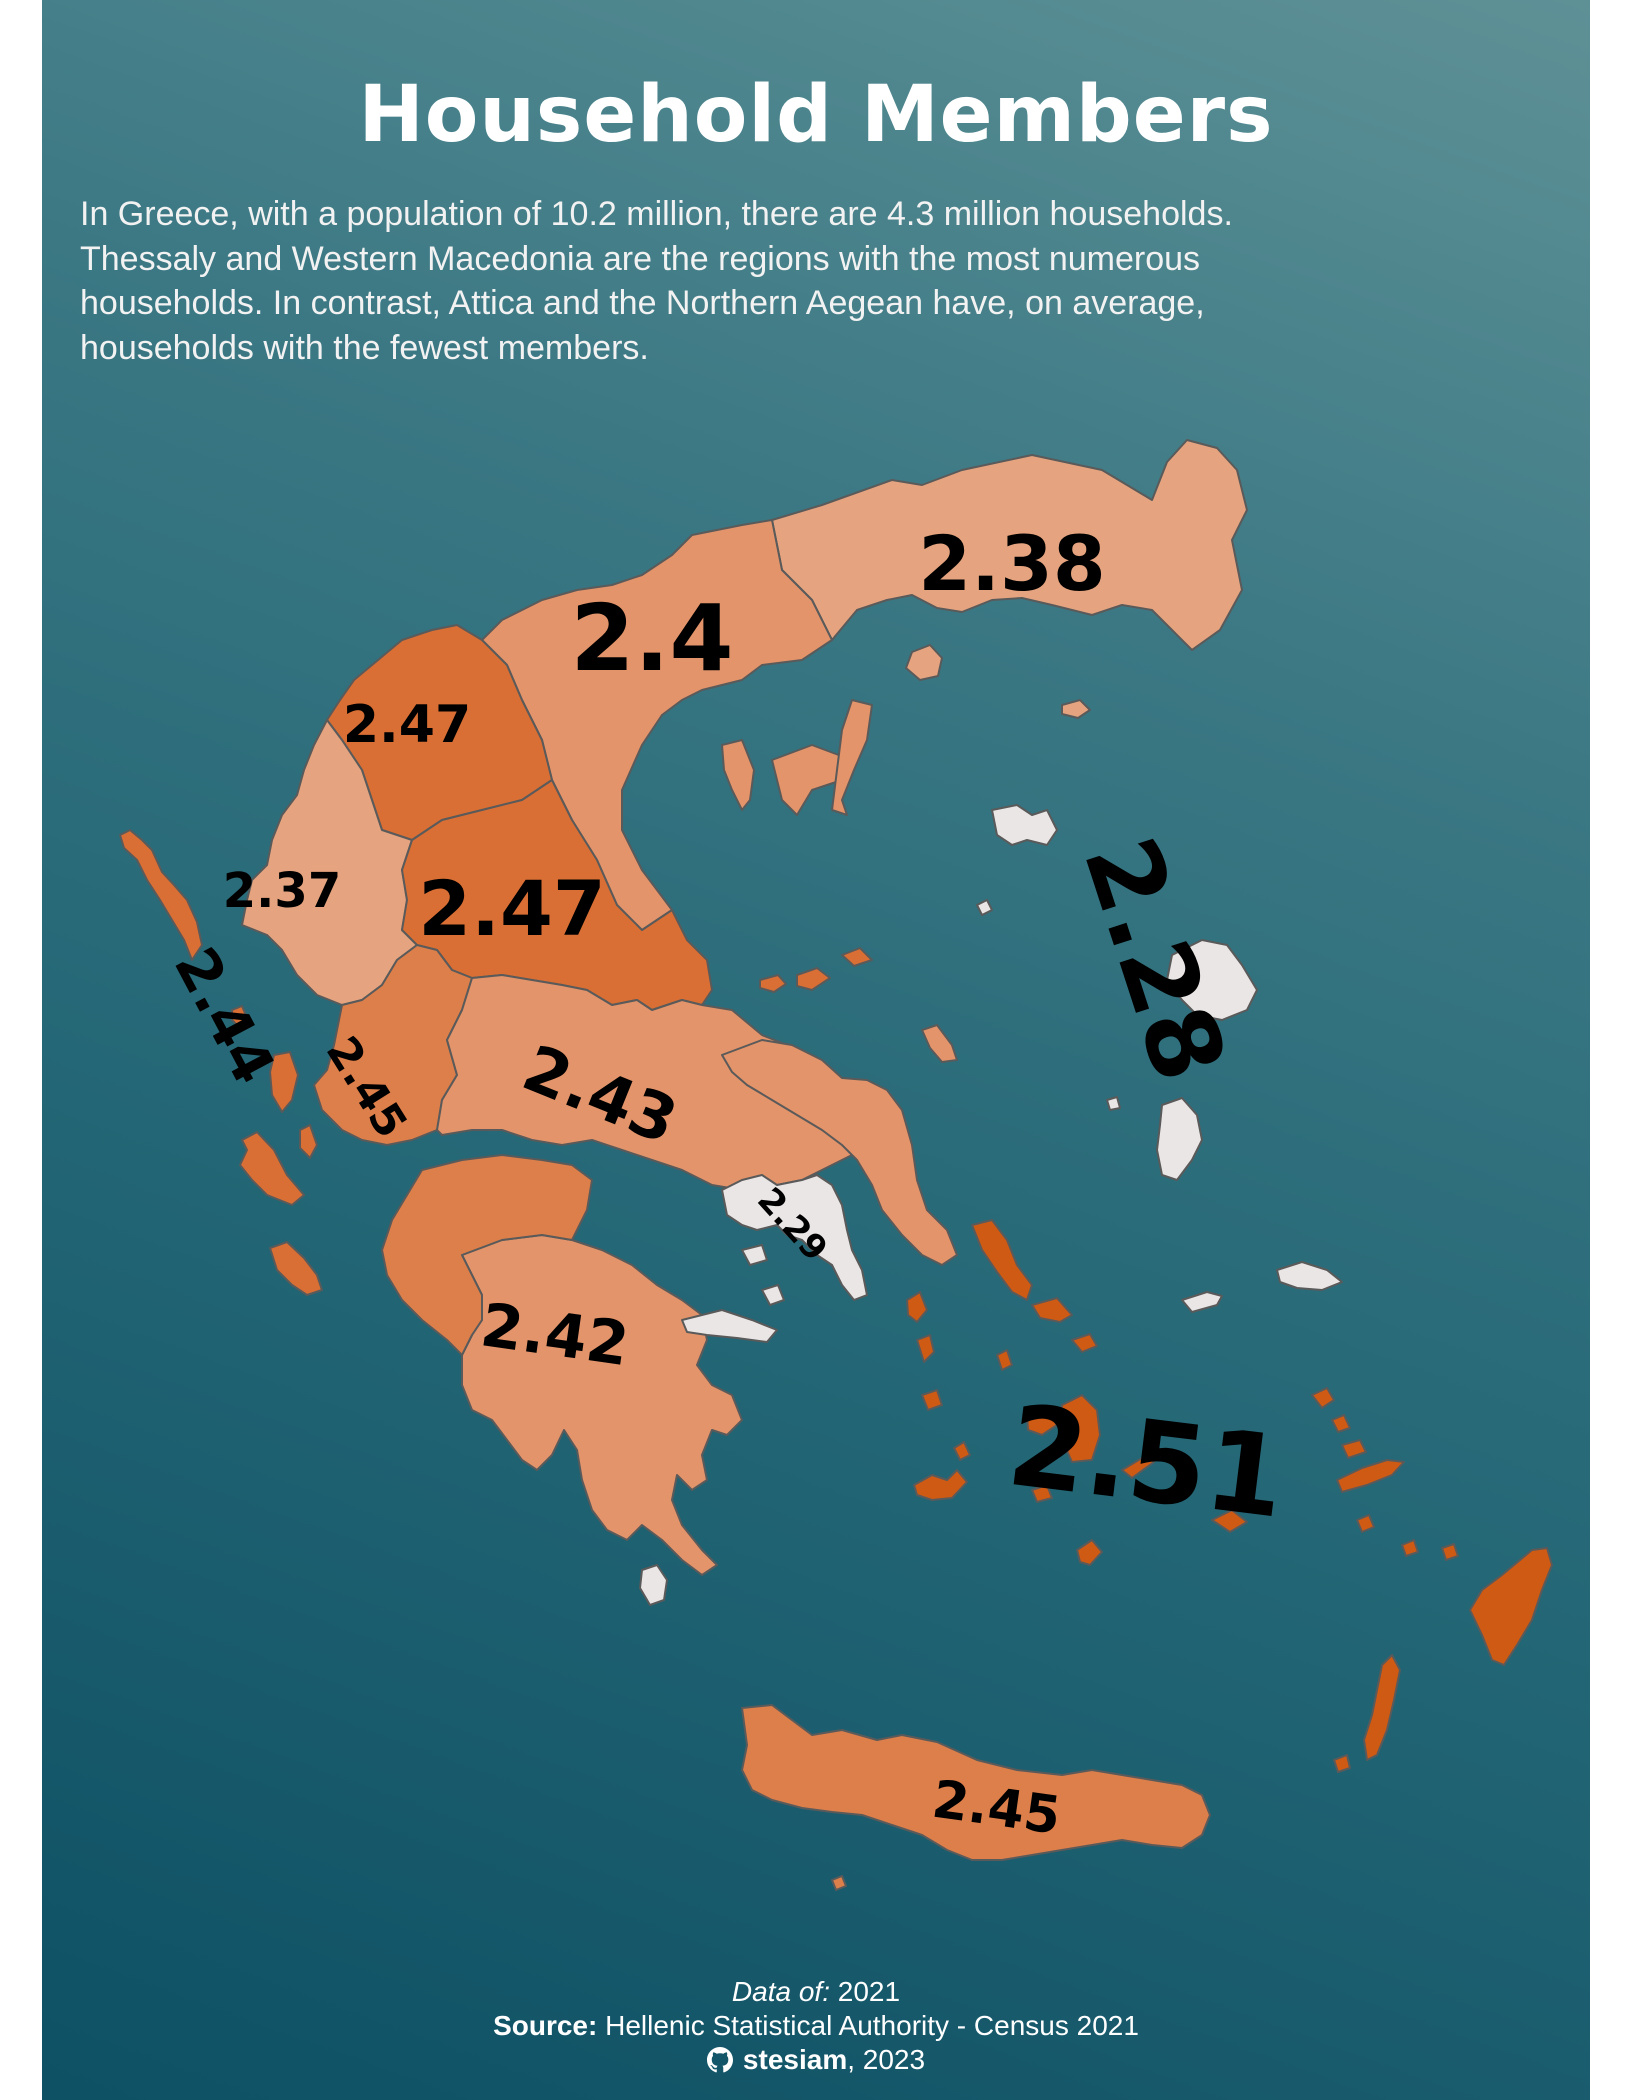  Describe the element at coordinates (857, 957) in the screenshot. I see `island-alonissos` at that location.